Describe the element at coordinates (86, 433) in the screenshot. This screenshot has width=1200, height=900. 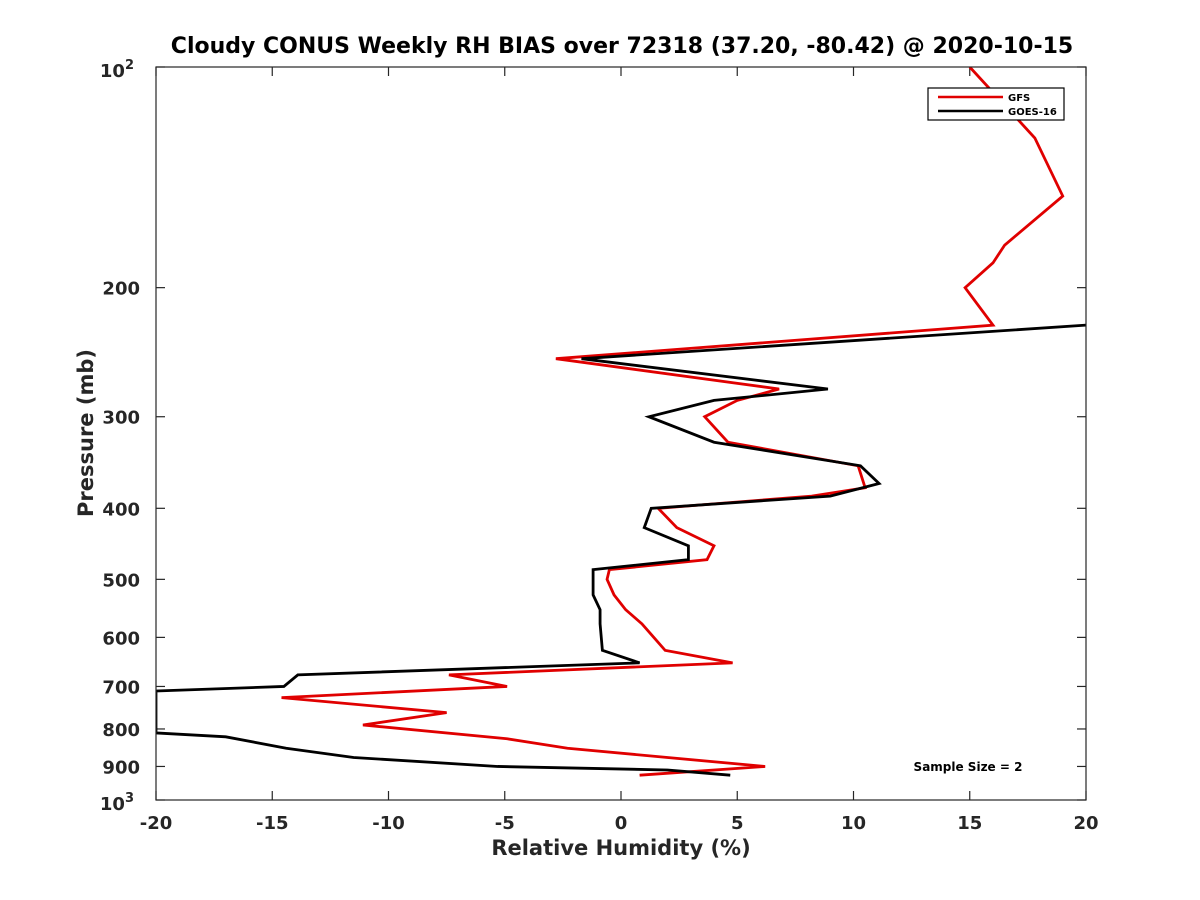
I see `y-axis-label: Pressure (mb)` at that location.